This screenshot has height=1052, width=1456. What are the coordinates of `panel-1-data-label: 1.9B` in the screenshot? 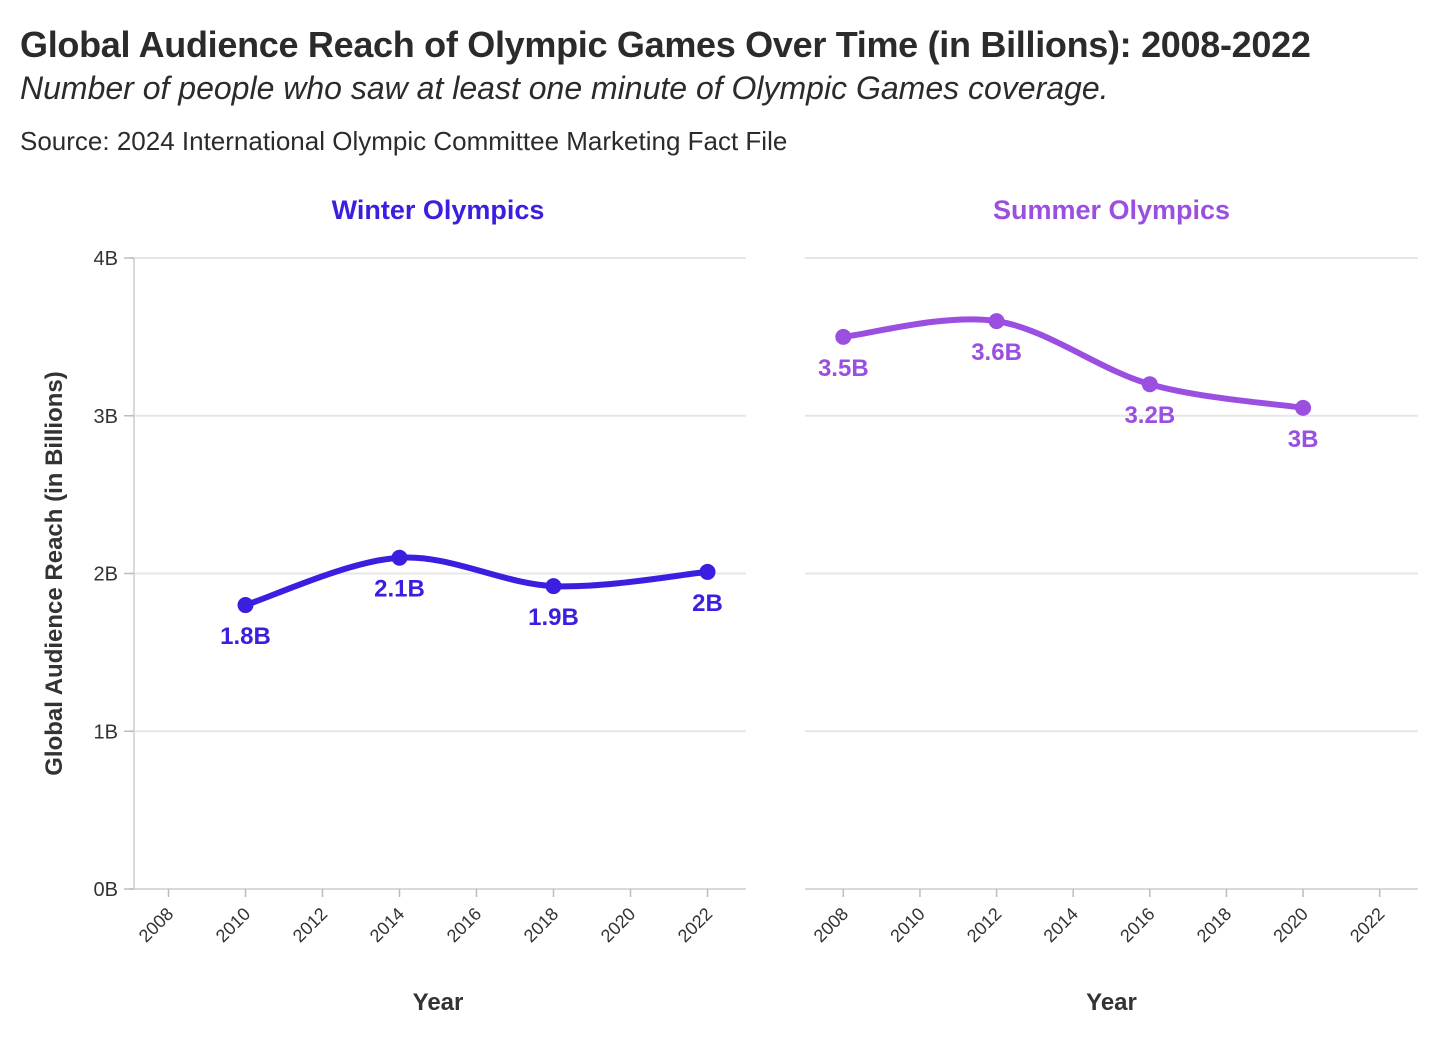 It's located at (553, 617).